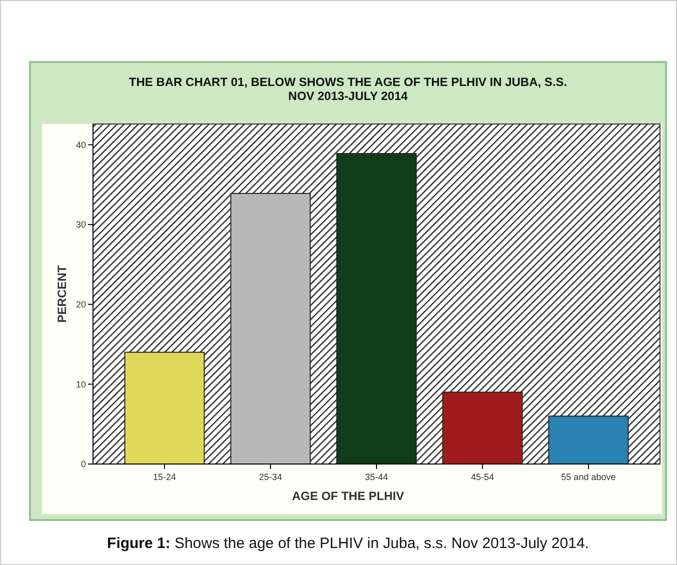 The height and width of the screenshot is (565, 677). Describe the element at coordinates (588, 477) in the screenshot. I see `x-tick-label: 55 and above` at that location.